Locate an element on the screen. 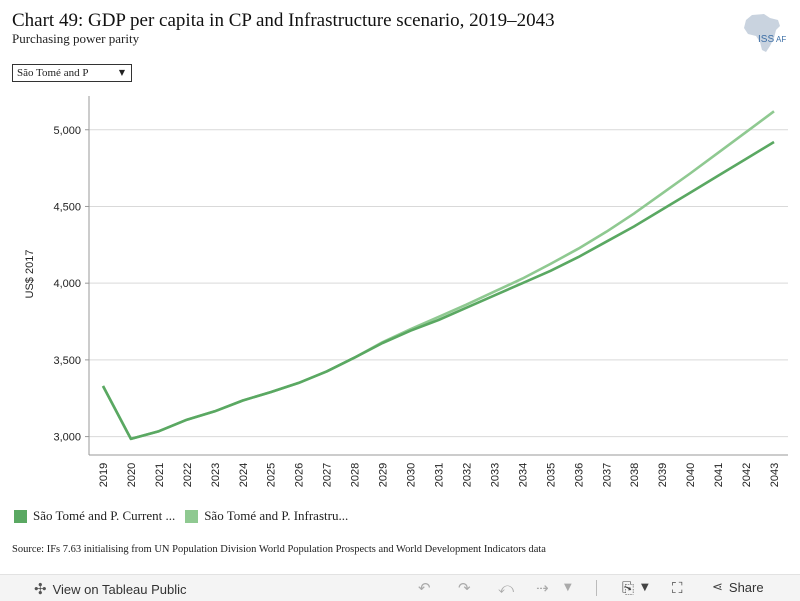 Image resolution: width=800 pixels, height=601 pixels. y-axis-label: US$ 2017 is located at coordinates (30, 274).